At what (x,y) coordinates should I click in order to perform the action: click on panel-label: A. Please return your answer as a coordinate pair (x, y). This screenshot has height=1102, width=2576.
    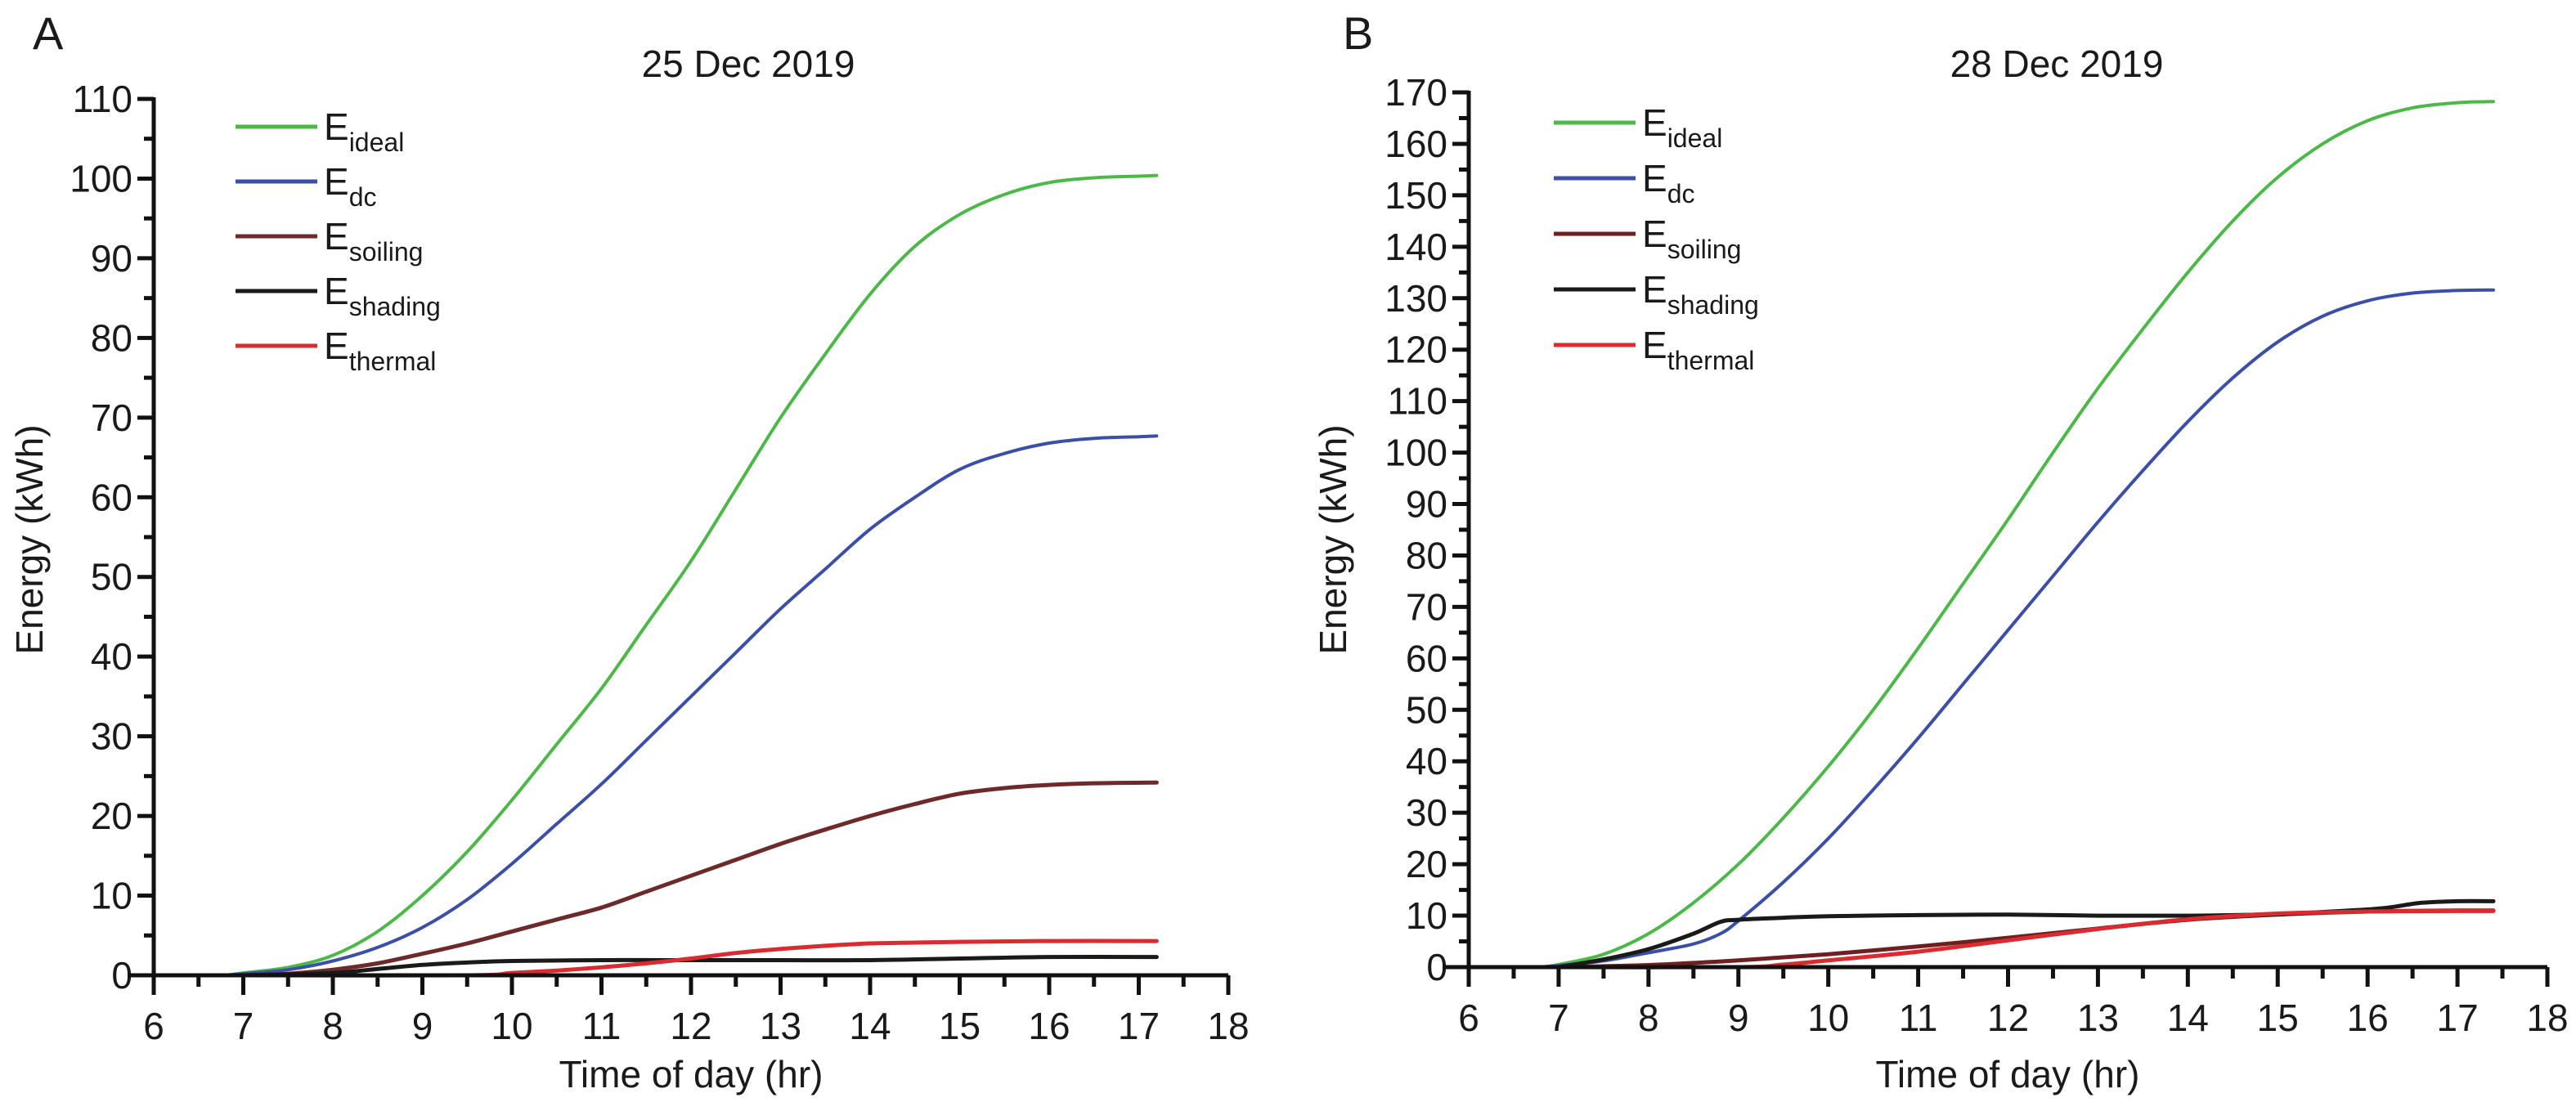
    Looking at the image, I should click on (48, 33).